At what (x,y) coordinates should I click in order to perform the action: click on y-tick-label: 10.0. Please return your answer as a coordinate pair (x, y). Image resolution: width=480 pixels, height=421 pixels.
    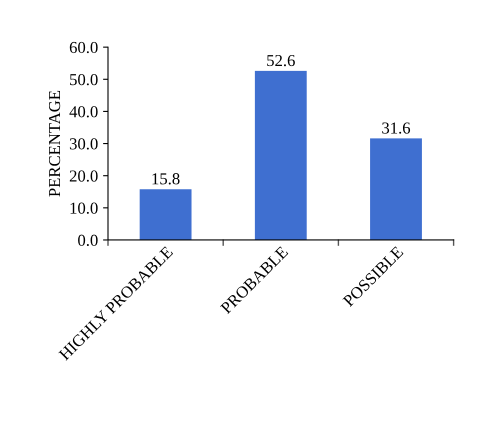
    Looking at the image, I should click on (84, 208).